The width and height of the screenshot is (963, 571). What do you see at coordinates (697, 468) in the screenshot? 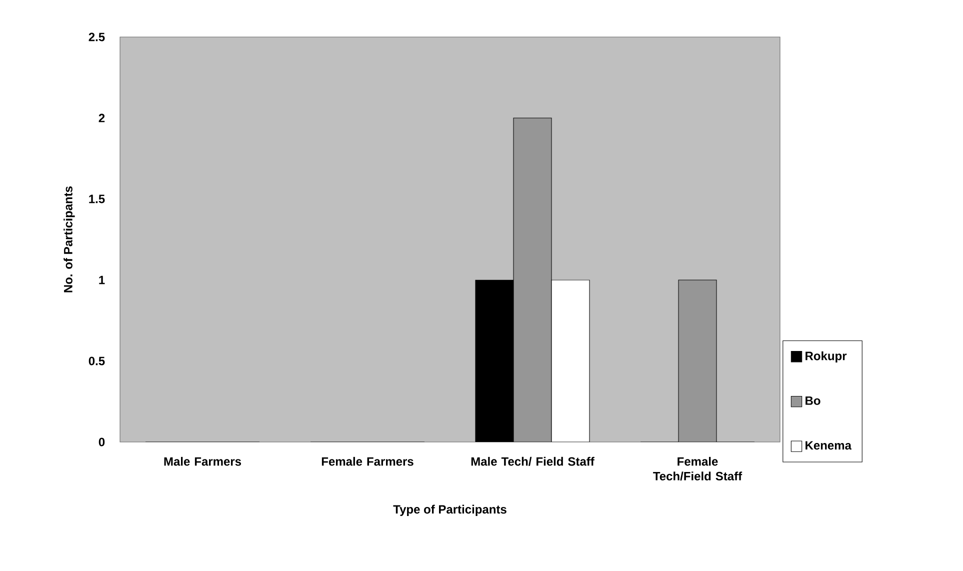
I see `x-tick-label: Female Tech/Field Staff` at bounding box center [697, 468].